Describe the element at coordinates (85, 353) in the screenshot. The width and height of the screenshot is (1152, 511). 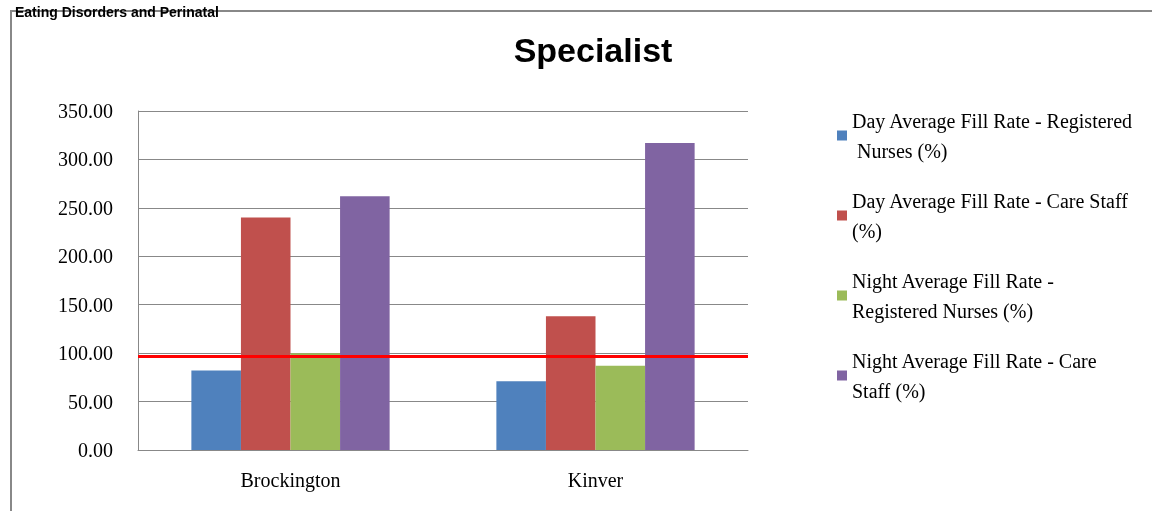
I see `y-tick-label: 100.00` at that location.